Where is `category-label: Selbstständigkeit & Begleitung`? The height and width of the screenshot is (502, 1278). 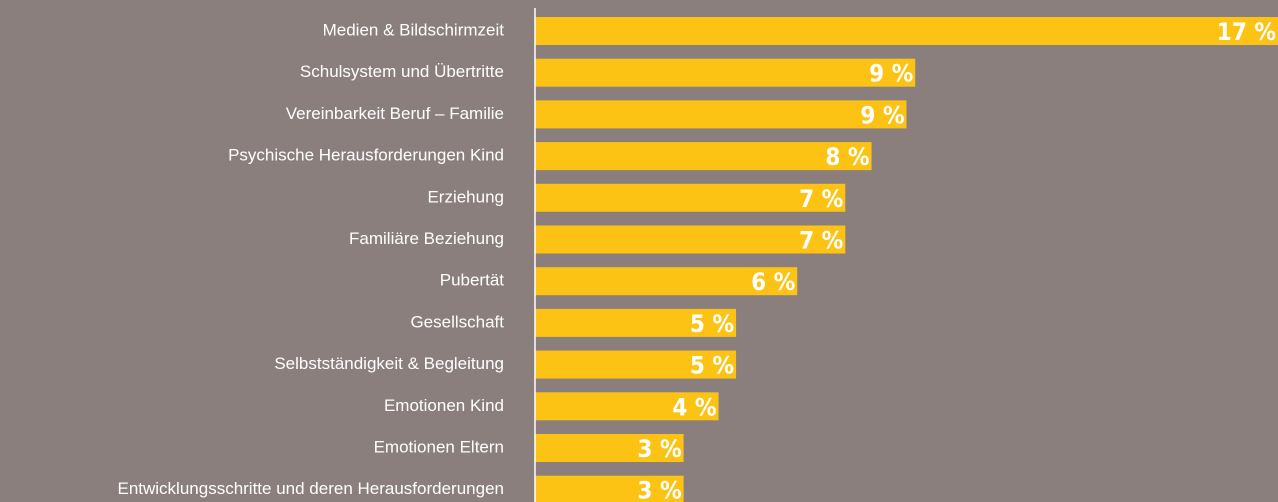
category-label: Selbstständigkeit & Begleitung is located at coordinates (389, 363).